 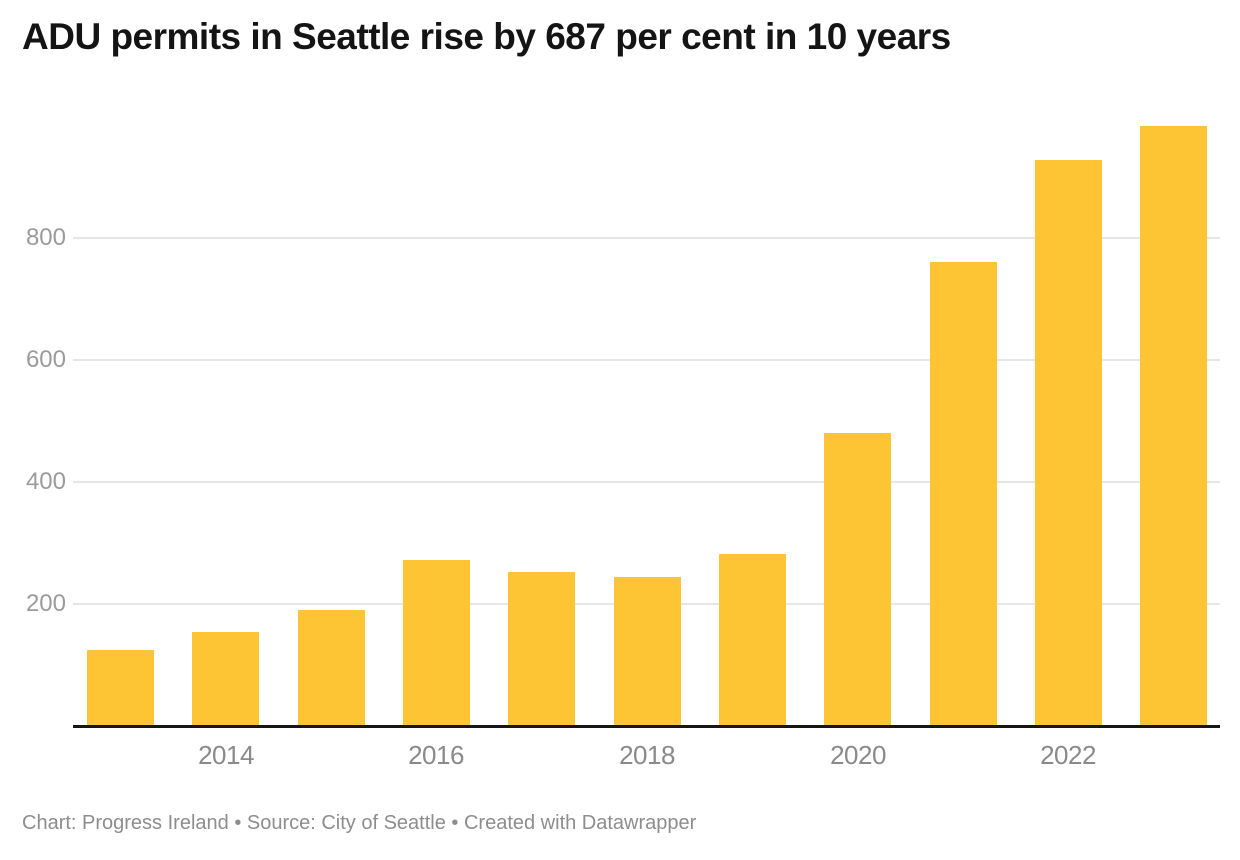 I want to click on x-tick-2020: 2020, so click(x=858, y=755).